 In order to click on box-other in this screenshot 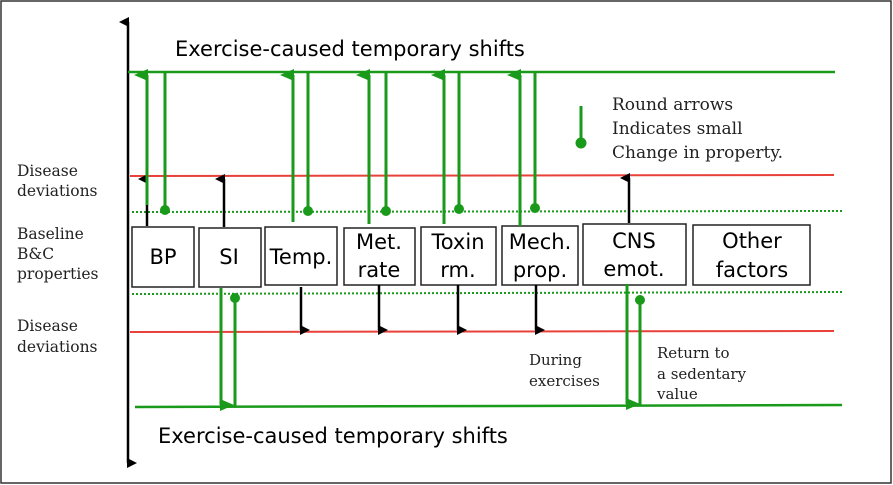, I will do `click(751, 255)`.